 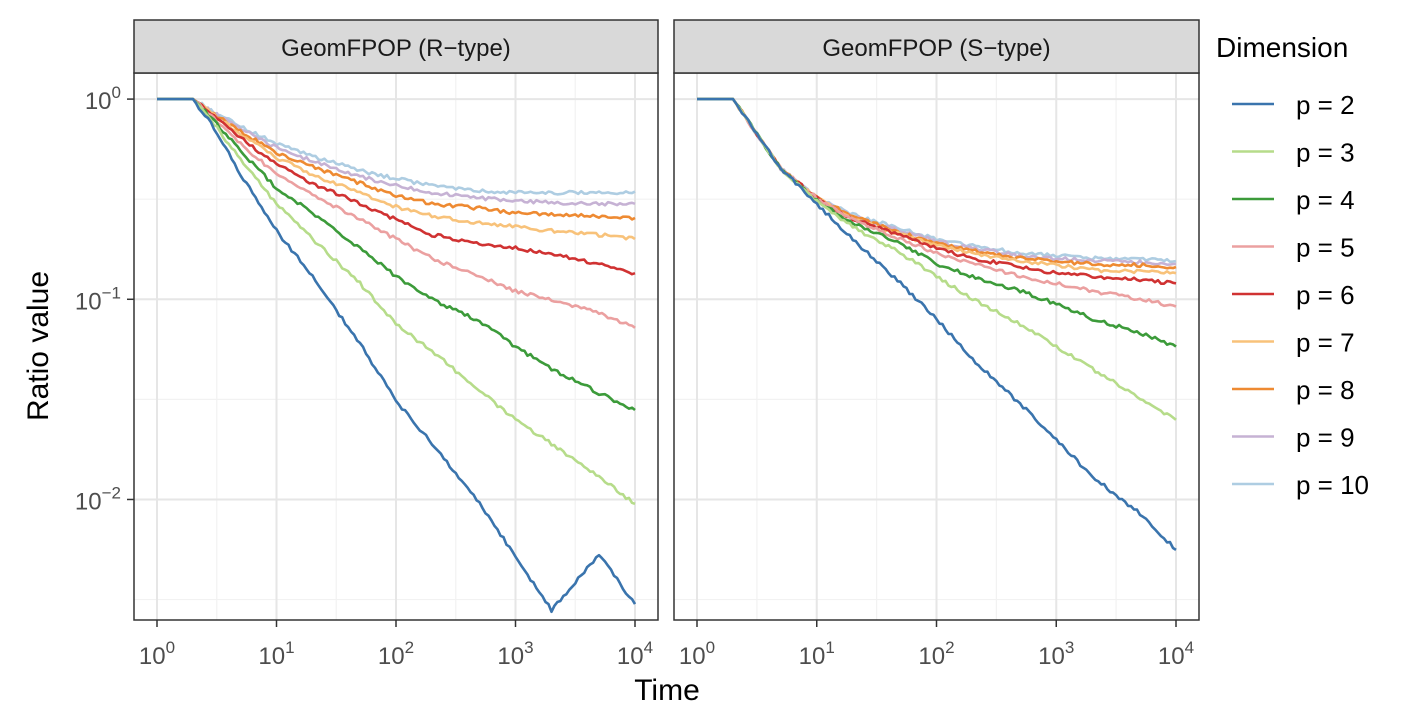 What do you see at coordinates (667, 690) in the screenshot?
I see `x-axis-title: Time` at bounding box center [667, 690].